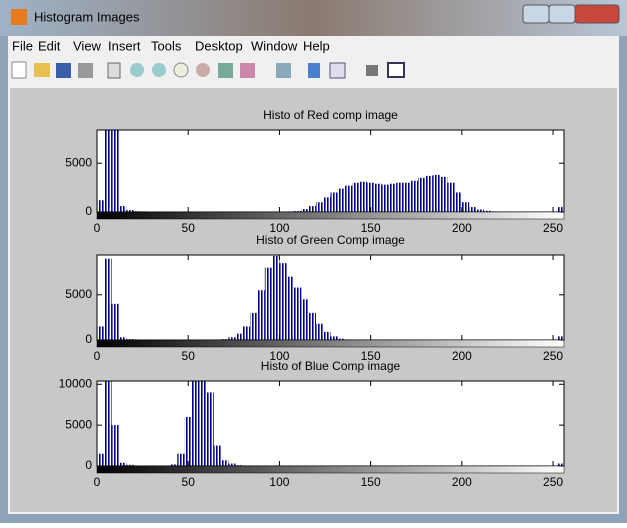 The image size is (627, 528). Describe the element at coordinates (166, 45) in the screenshot. I see `menu-item: Tools` at that location.